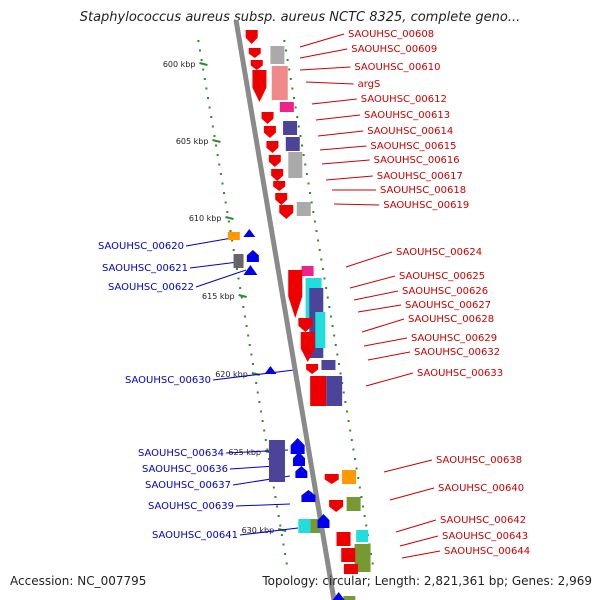  I want to click on gene-label-reverse: SAOUHSC_00639, so click(191, 506).